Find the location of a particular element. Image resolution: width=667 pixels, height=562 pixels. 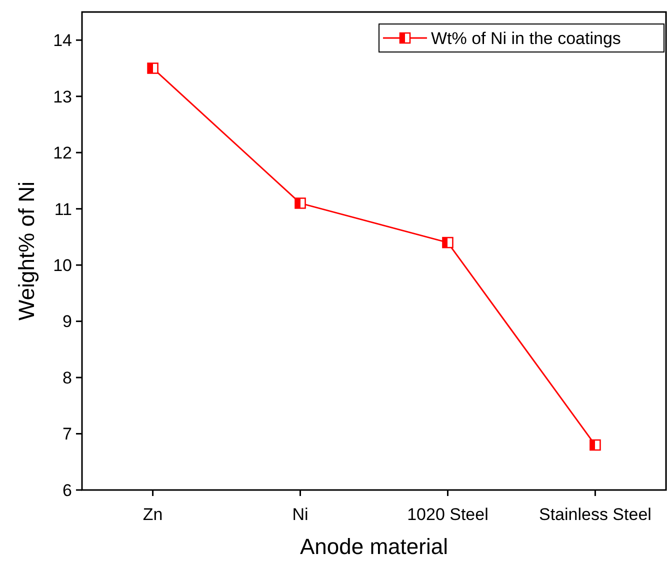

x-tick-label: Stainless Steel is located at coordinates (595, 514).